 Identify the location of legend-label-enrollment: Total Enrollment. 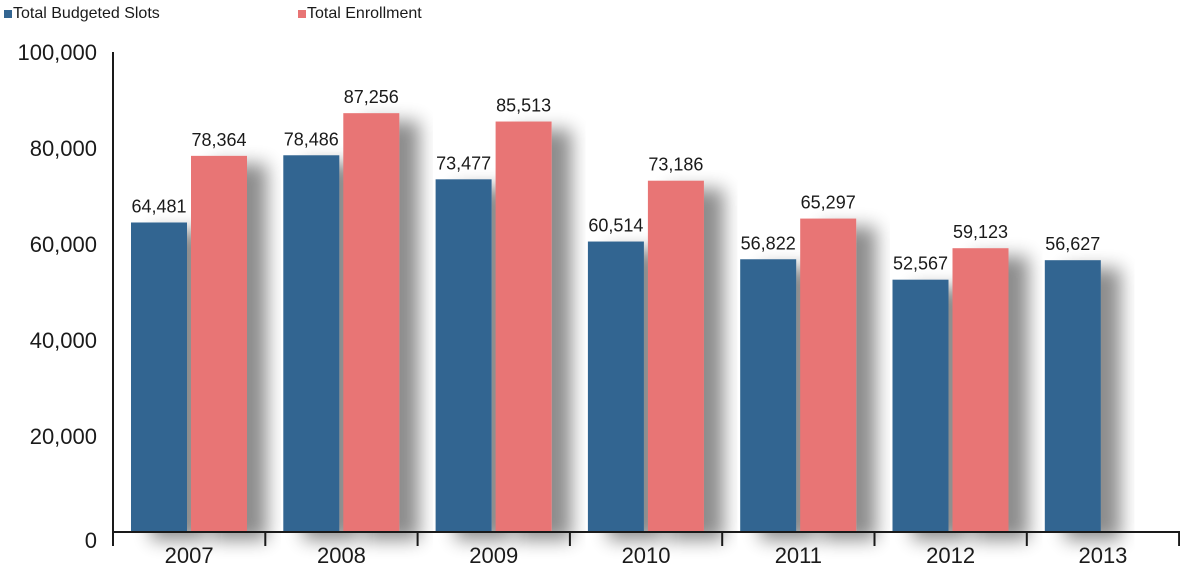
(364, 13).